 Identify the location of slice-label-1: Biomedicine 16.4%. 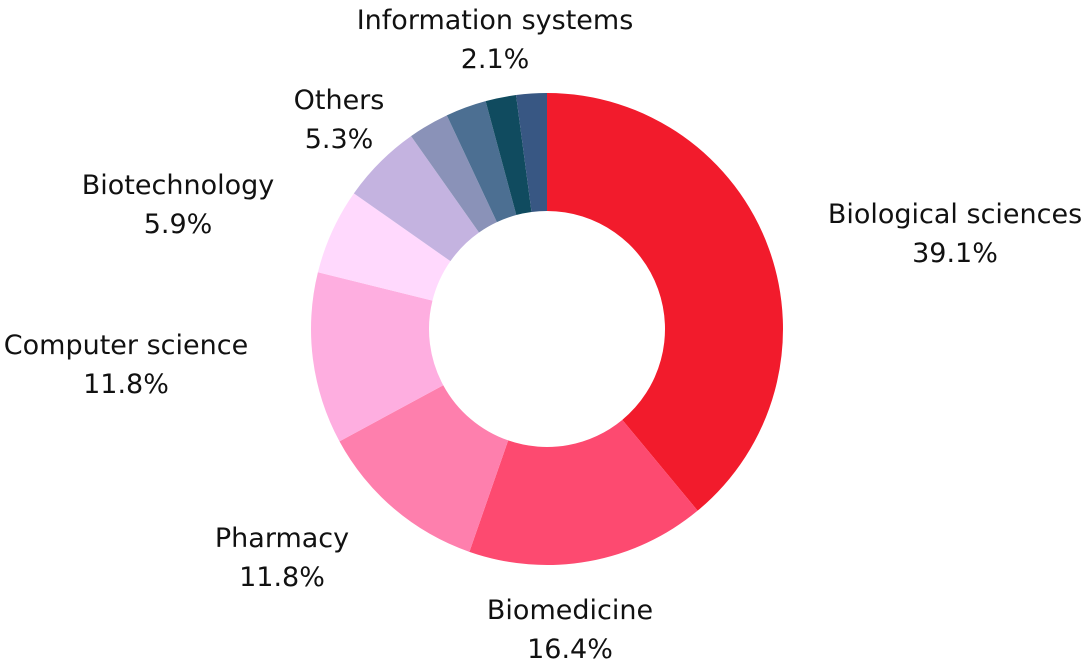
(570, 628).